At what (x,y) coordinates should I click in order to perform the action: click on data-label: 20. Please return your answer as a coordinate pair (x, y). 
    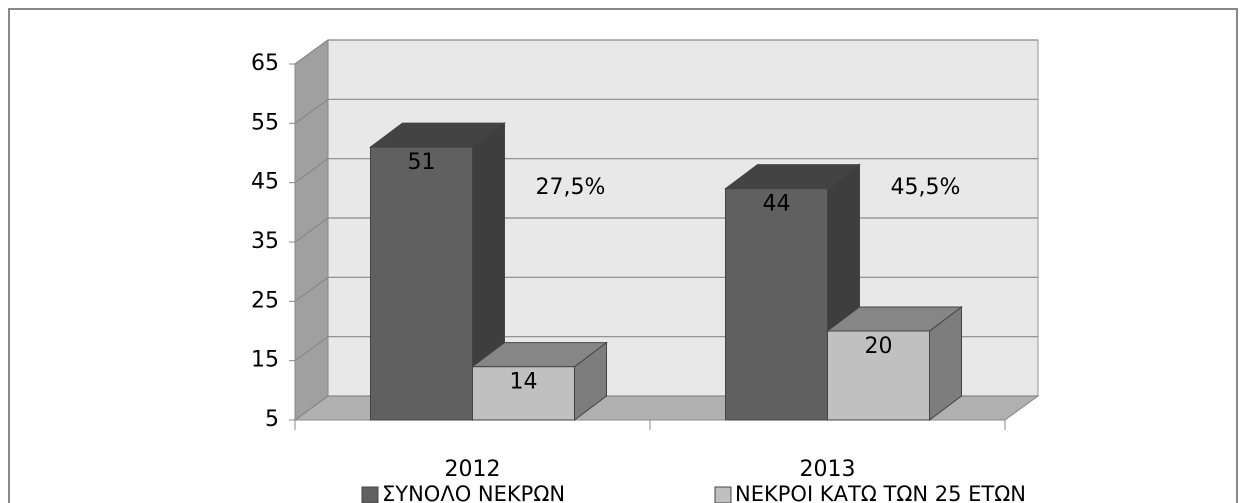
    Looking at the image, I should click on (879, 346).